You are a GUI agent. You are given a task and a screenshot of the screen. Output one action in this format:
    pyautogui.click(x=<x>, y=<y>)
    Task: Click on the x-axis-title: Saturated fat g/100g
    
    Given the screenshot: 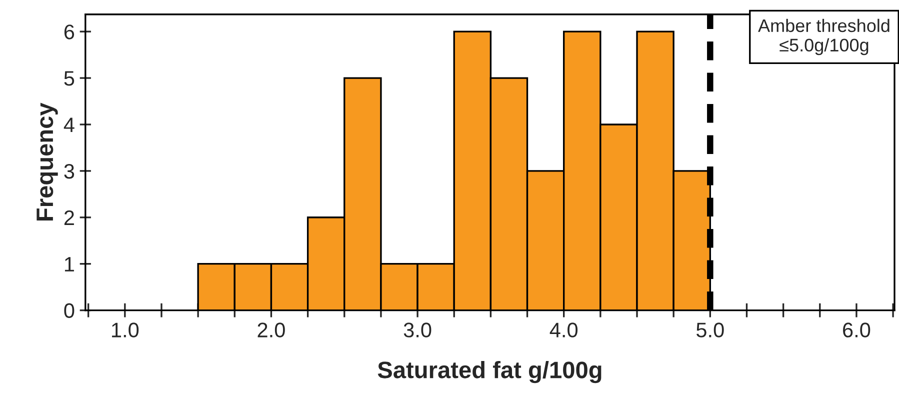 What is the action you would take?
    pyautogui.click(x=490, y=372)
    